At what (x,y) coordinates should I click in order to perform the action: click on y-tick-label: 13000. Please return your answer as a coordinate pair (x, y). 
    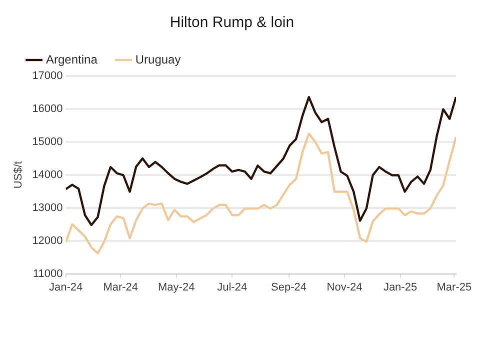
    Looking at the image, I should click on (47, 208).